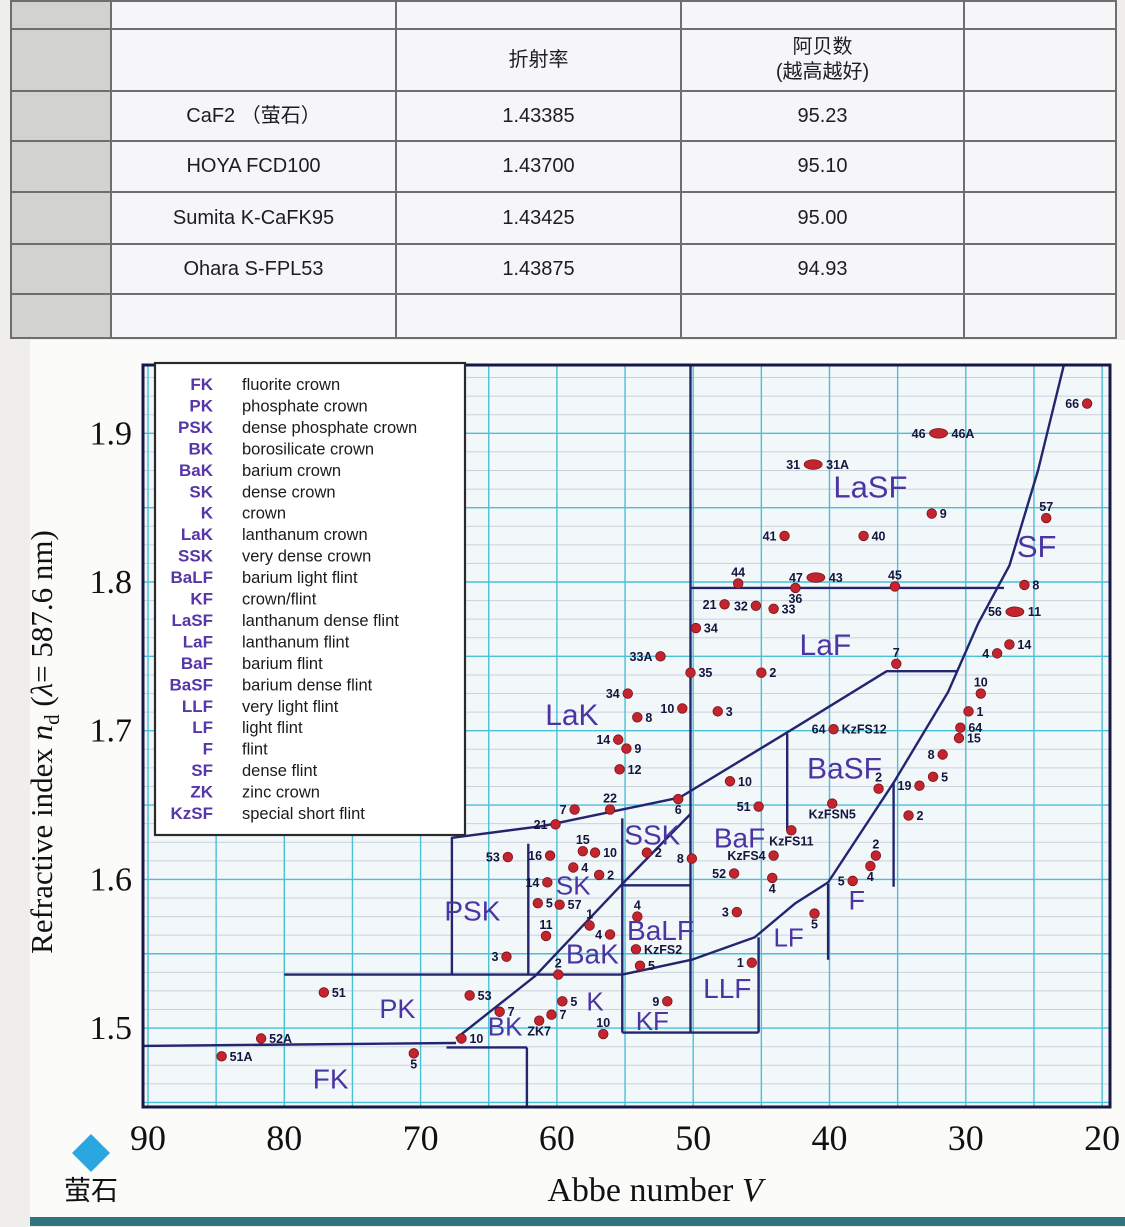 The height and width of the screenshot is (1227, 1125). I want to click on refractive-value-cell: 1.43425, so click(538, 218).